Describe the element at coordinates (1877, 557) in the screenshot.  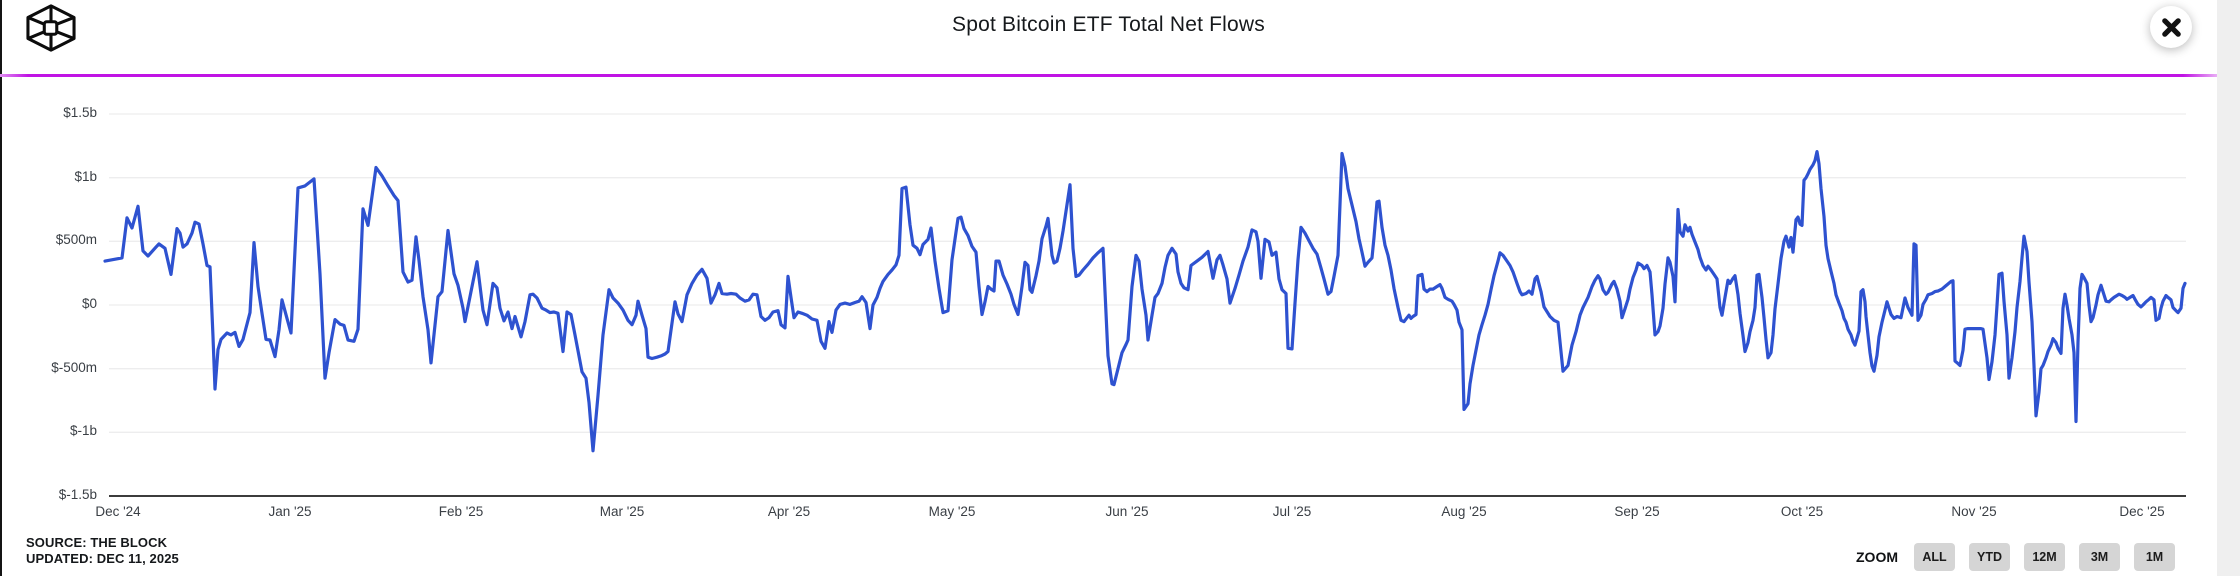
I see `zoom-label: ZOOM` at that location.